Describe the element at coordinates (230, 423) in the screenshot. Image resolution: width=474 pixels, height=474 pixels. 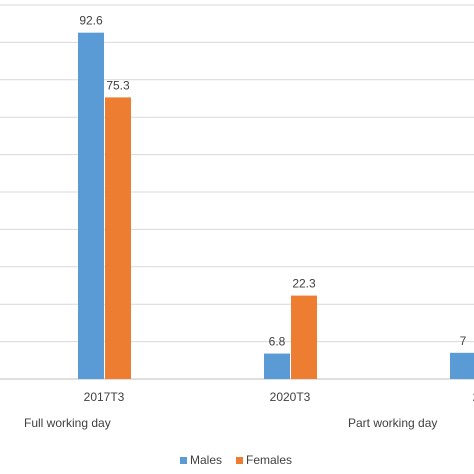
I see `group-labels: Full working day Part working day` at that location.